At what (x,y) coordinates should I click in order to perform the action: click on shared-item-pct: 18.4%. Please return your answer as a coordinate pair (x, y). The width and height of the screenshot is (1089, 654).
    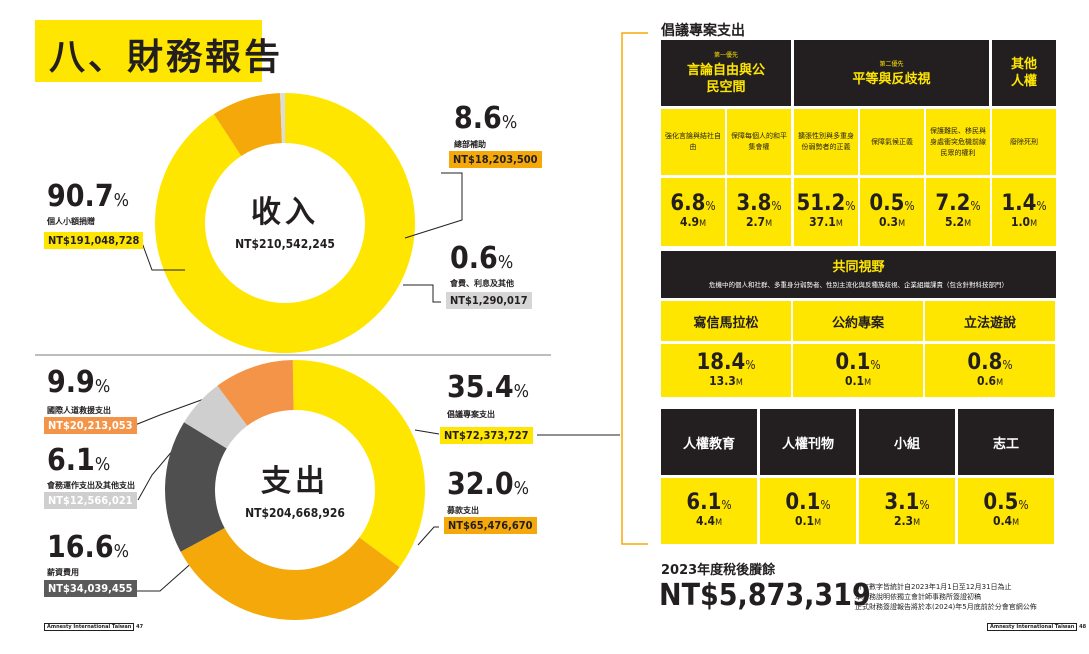
    Looking at the image, I should click on (726, 362).